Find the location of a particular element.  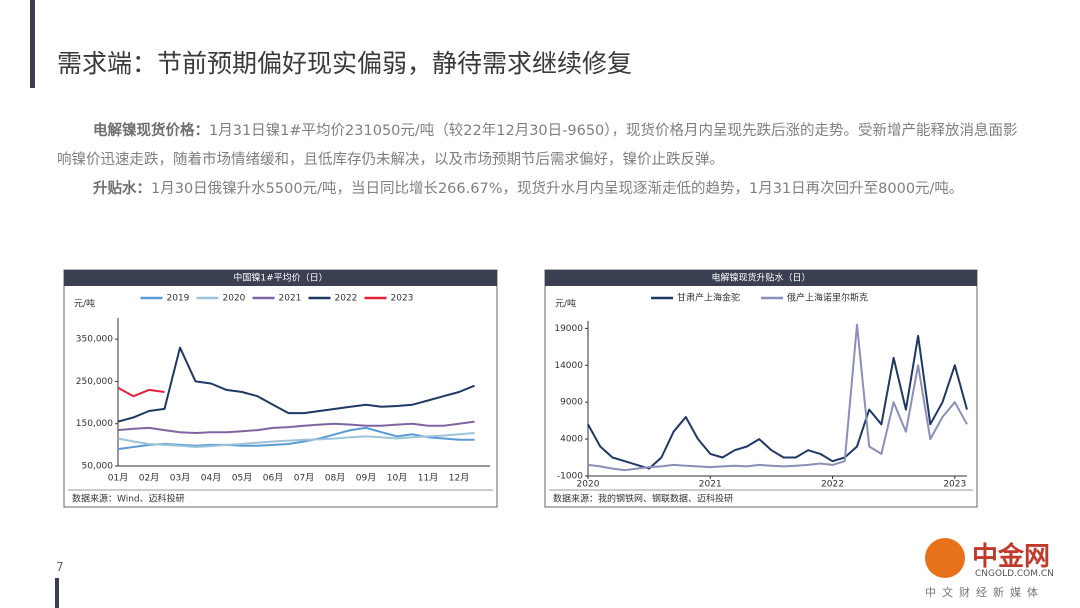

x-tick-label: 11月 is located at coordinates (428, 478).